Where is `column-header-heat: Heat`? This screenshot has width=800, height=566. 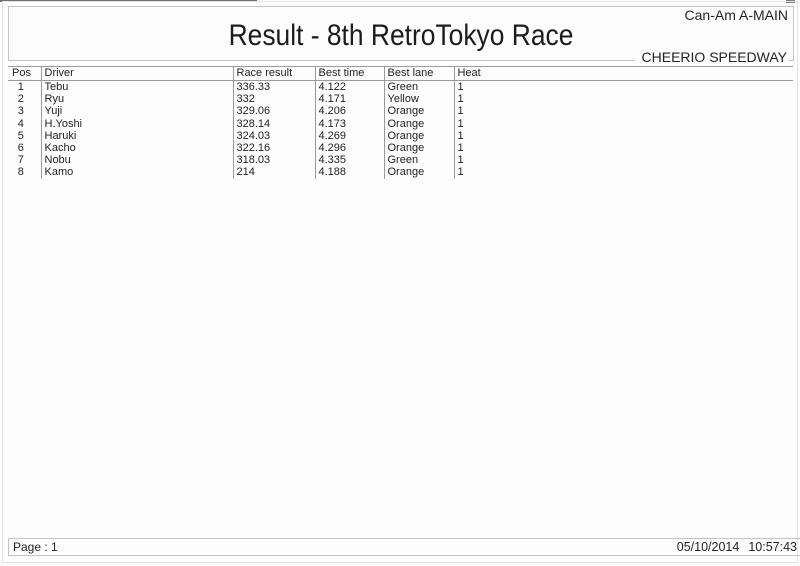 column-header-heat: Heat is located at coordinates (623, 73).